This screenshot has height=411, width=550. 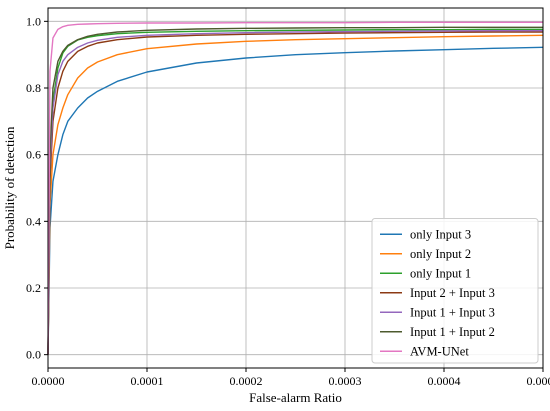 I want to click on x-tick-label: 0.0004, so click(x=444, y=381).